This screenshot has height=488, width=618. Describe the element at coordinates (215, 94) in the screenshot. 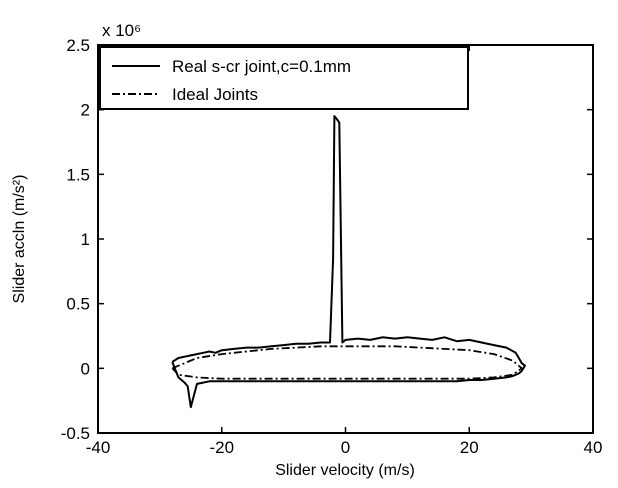

I see `legend-label-ideal: Ideal Joints` at that location.